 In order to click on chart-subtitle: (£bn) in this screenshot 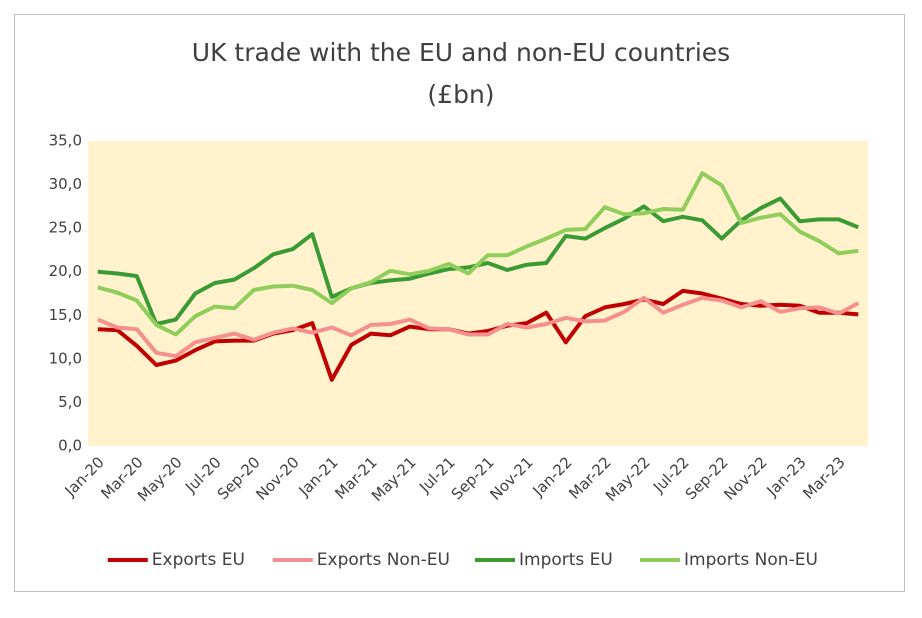, I will do `click(460, 94)`.